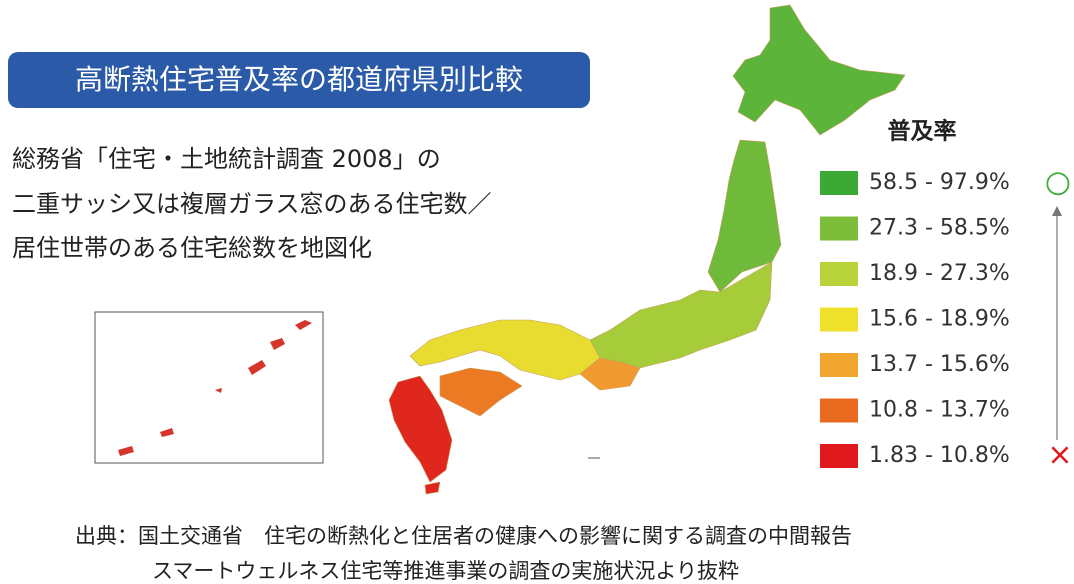 The width and height of the screenshot is (1074, 584). I want to click on legend-title: 普及率, so click(922, 131).